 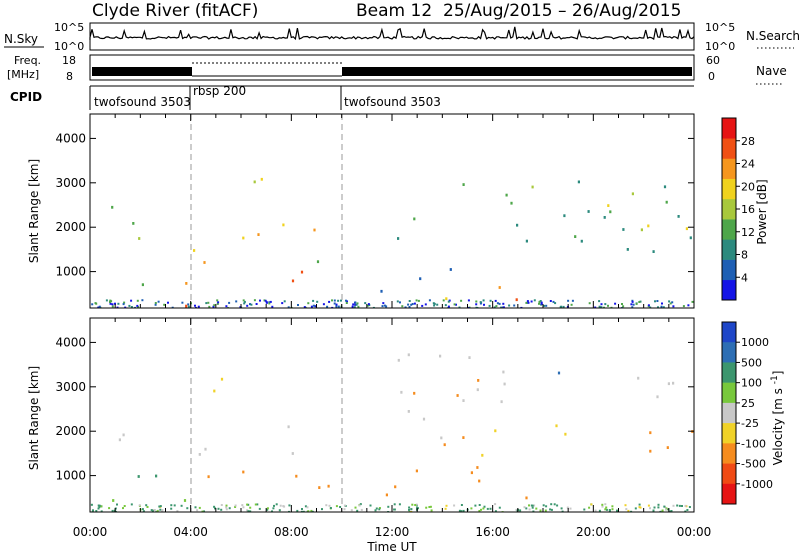 What do you see at coordinates (70, 272) in the screenshot?
I see `y-tick-label: 1000` at bounding box center [70, 272].